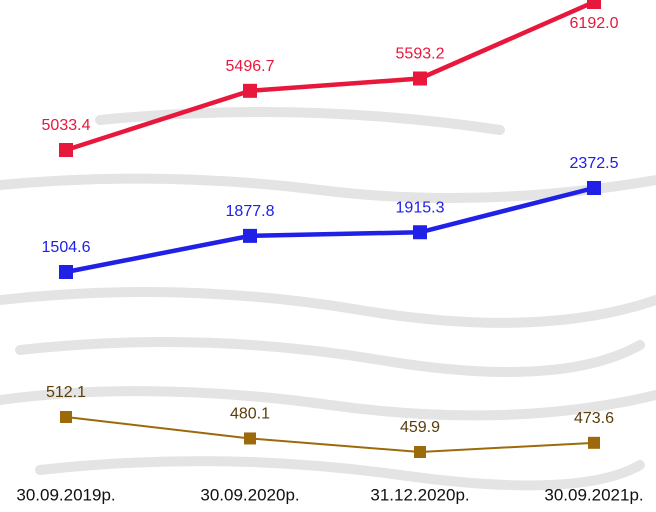 The image size is (656, 512). Describe the element at coordinates (419, 494) in the screenshot. I see `x-tick-label: 31.12.2020р.` at that location.